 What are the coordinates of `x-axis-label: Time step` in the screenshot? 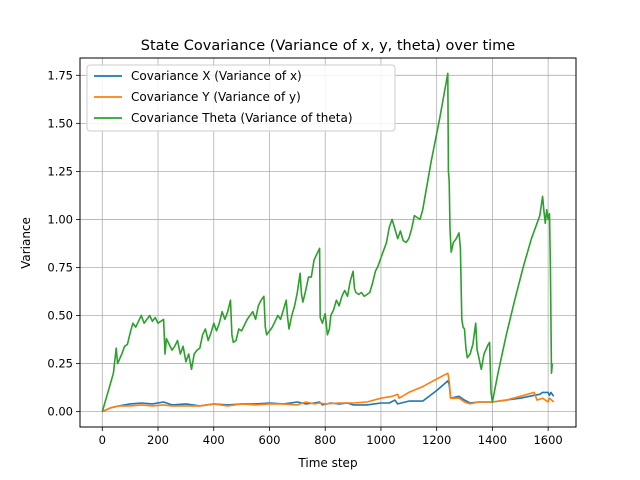 It's located at (327, 463).